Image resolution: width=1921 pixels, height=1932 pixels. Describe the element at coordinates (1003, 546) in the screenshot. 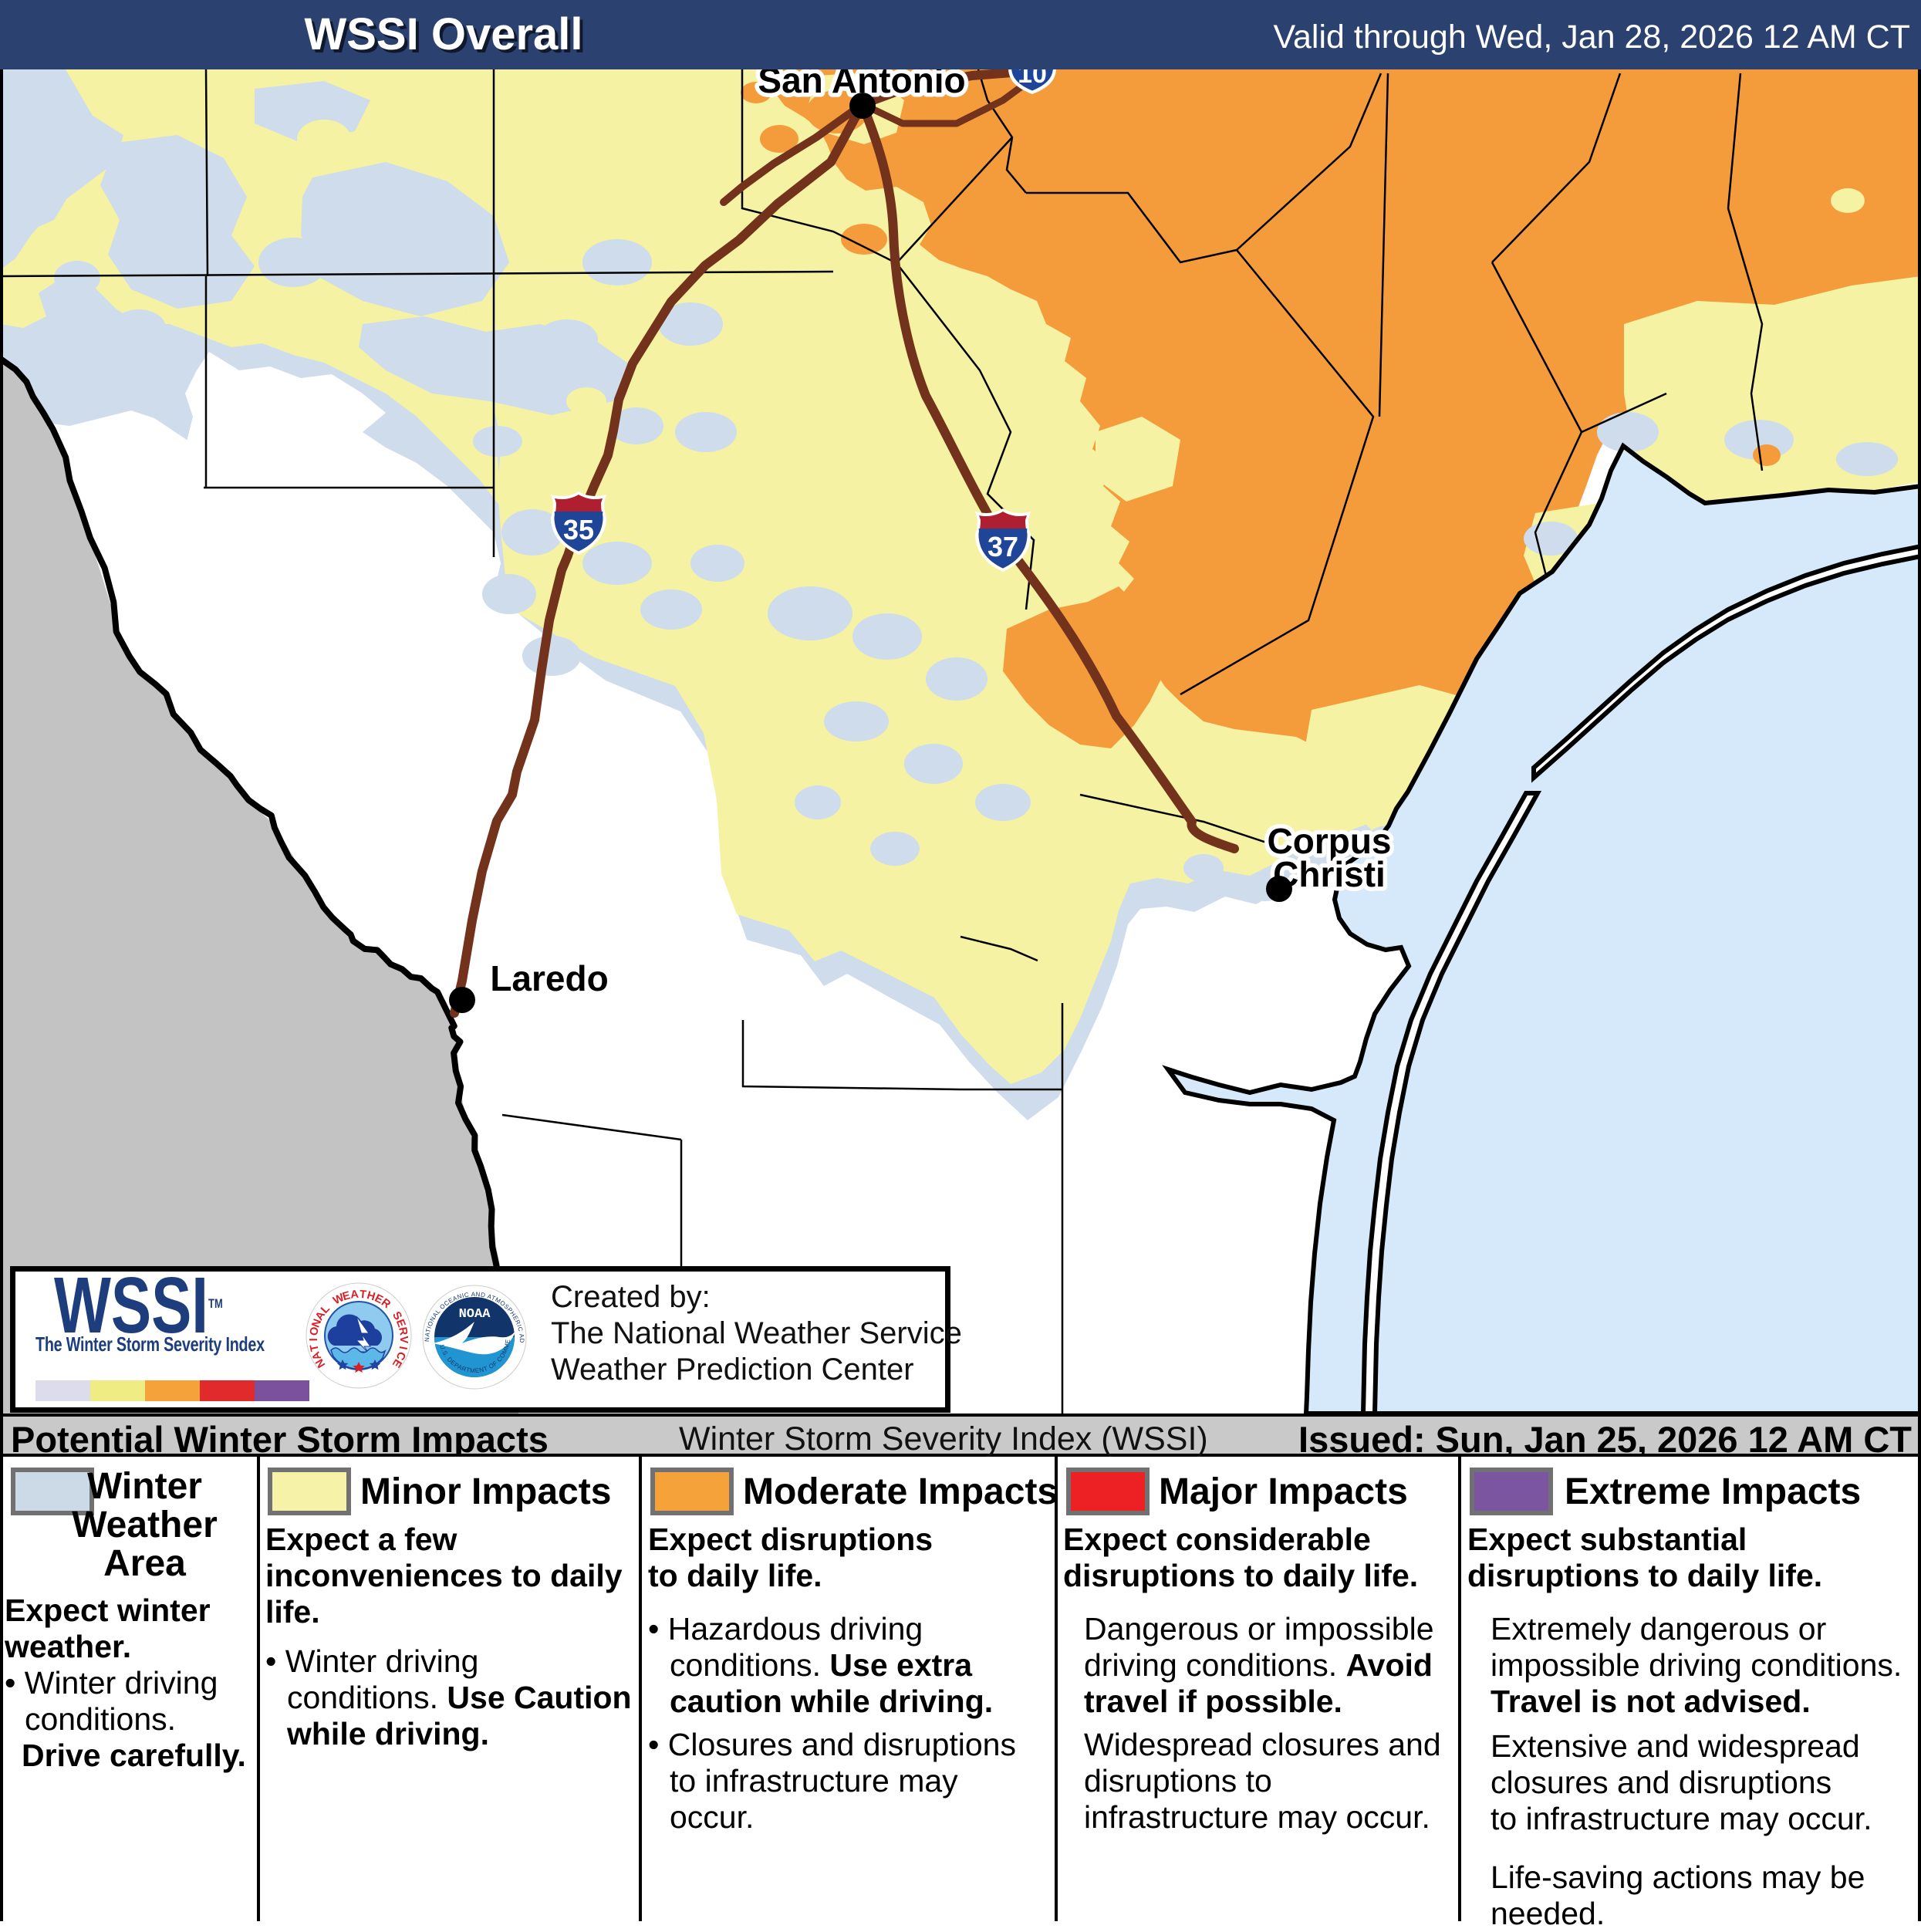

I see `svg-text: 37` at that location.